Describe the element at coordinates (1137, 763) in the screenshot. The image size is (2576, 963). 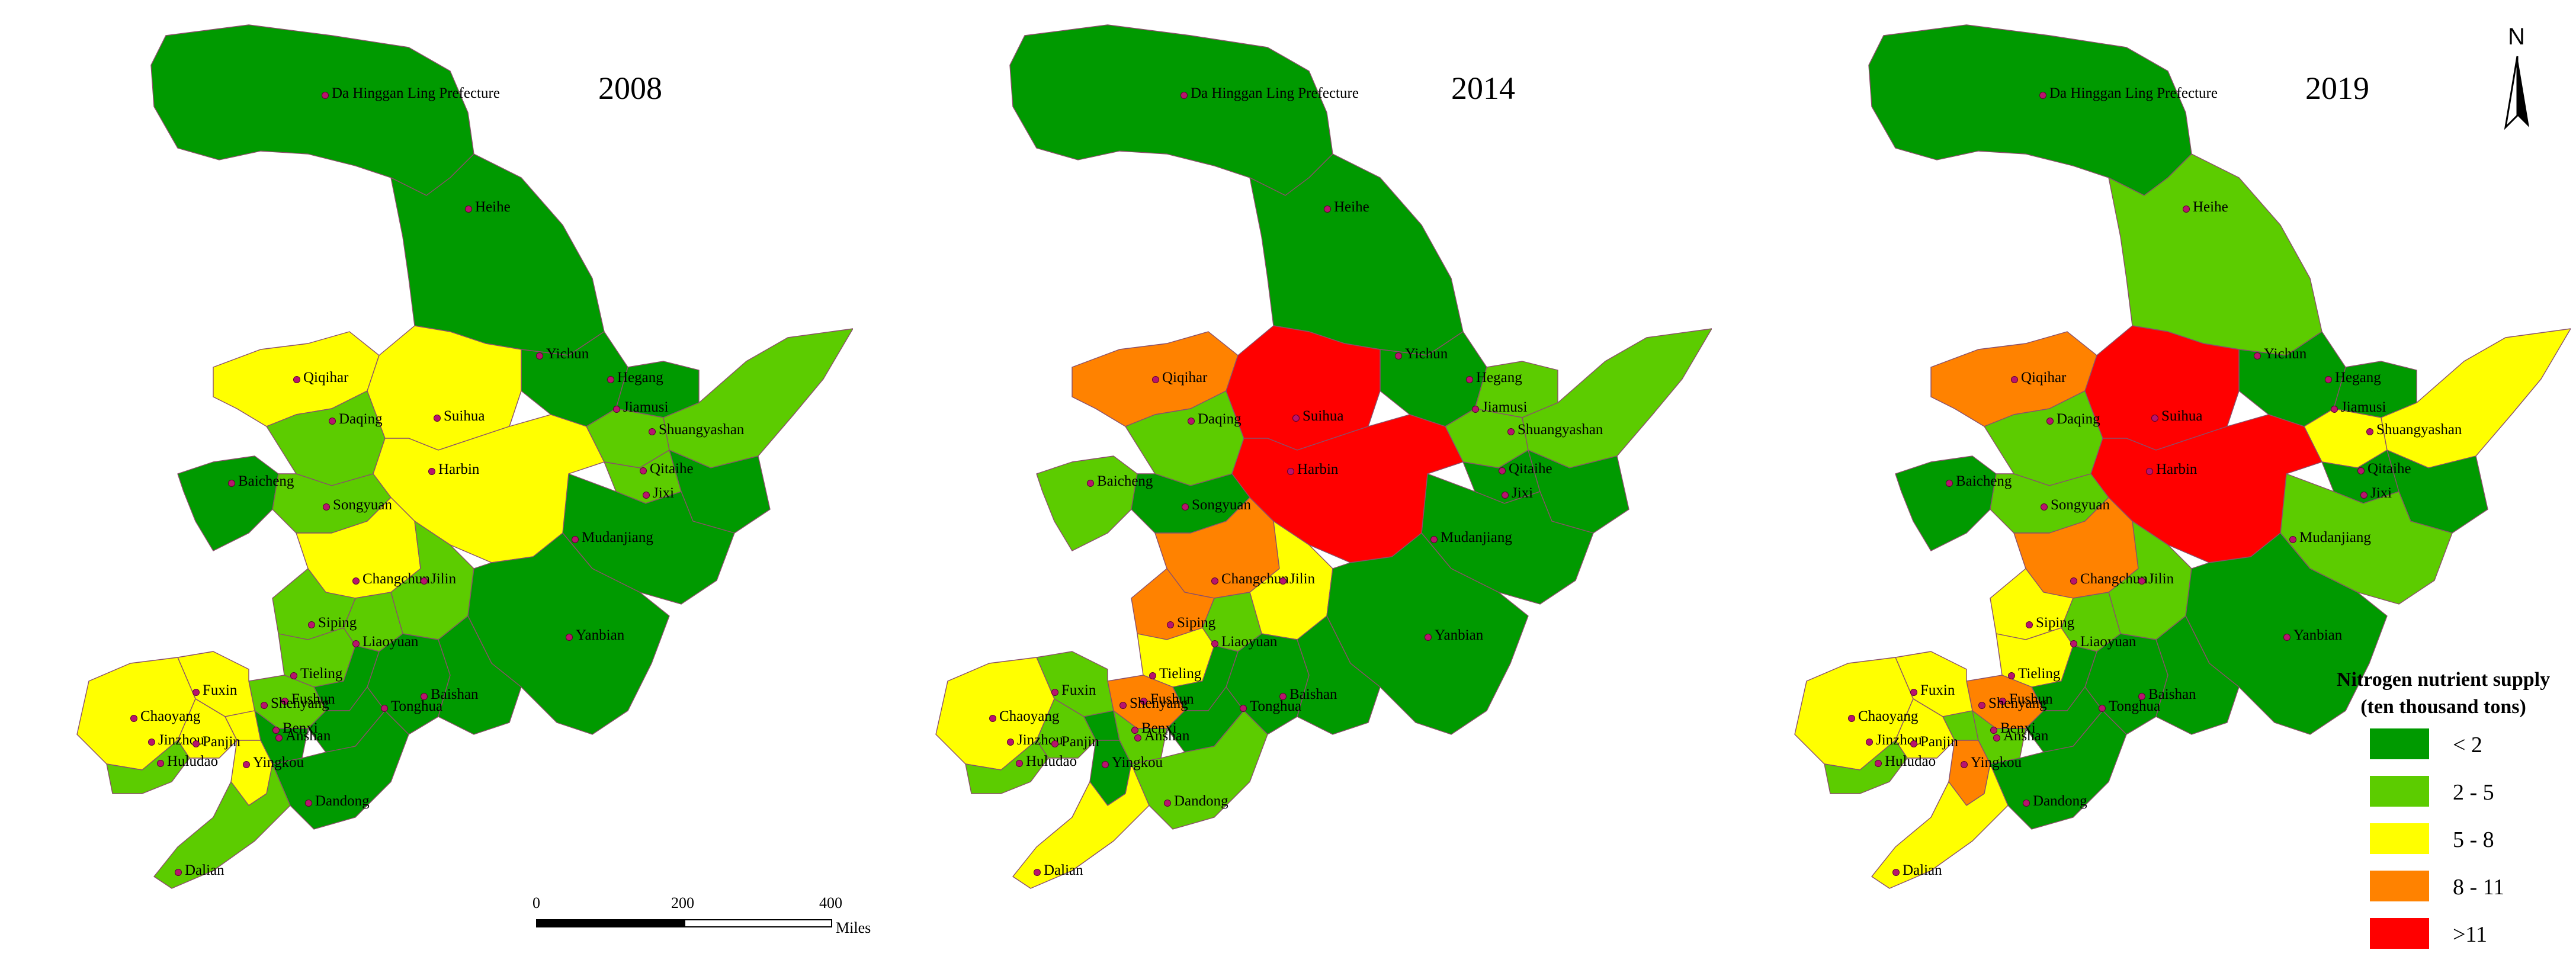
I see `city-label-yingkou: Yingkou` at that location.